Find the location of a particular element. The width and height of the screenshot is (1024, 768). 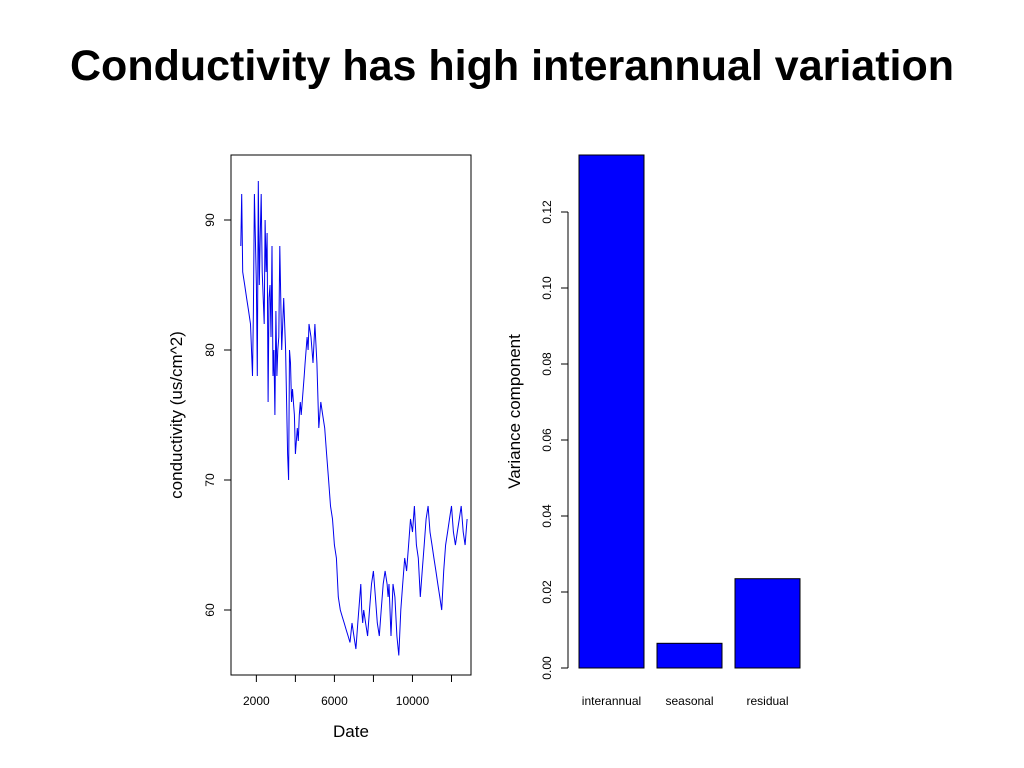

y-tick-label: 0.10 is located at coordinates (547, 288).